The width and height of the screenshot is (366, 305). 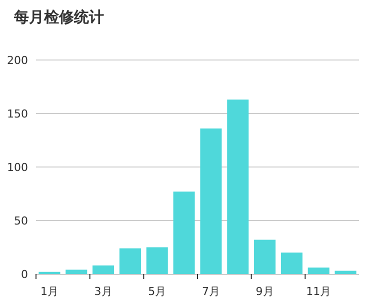 I want to click on x-tick-label: 1月, so click(x=49, y=291).